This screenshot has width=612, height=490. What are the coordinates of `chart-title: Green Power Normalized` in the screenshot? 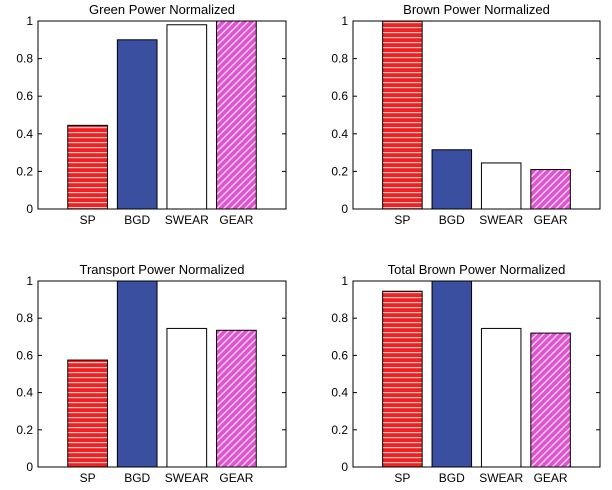 It's located at (162, 9).